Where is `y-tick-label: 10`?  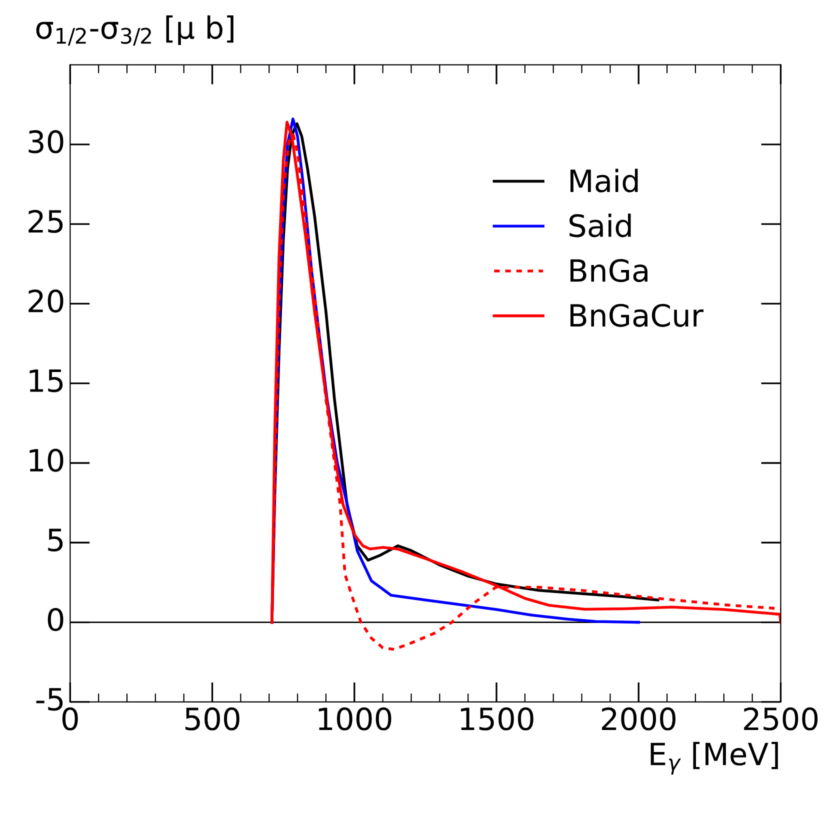
y-tick-label: 10 is located at coordinates (47, 460).